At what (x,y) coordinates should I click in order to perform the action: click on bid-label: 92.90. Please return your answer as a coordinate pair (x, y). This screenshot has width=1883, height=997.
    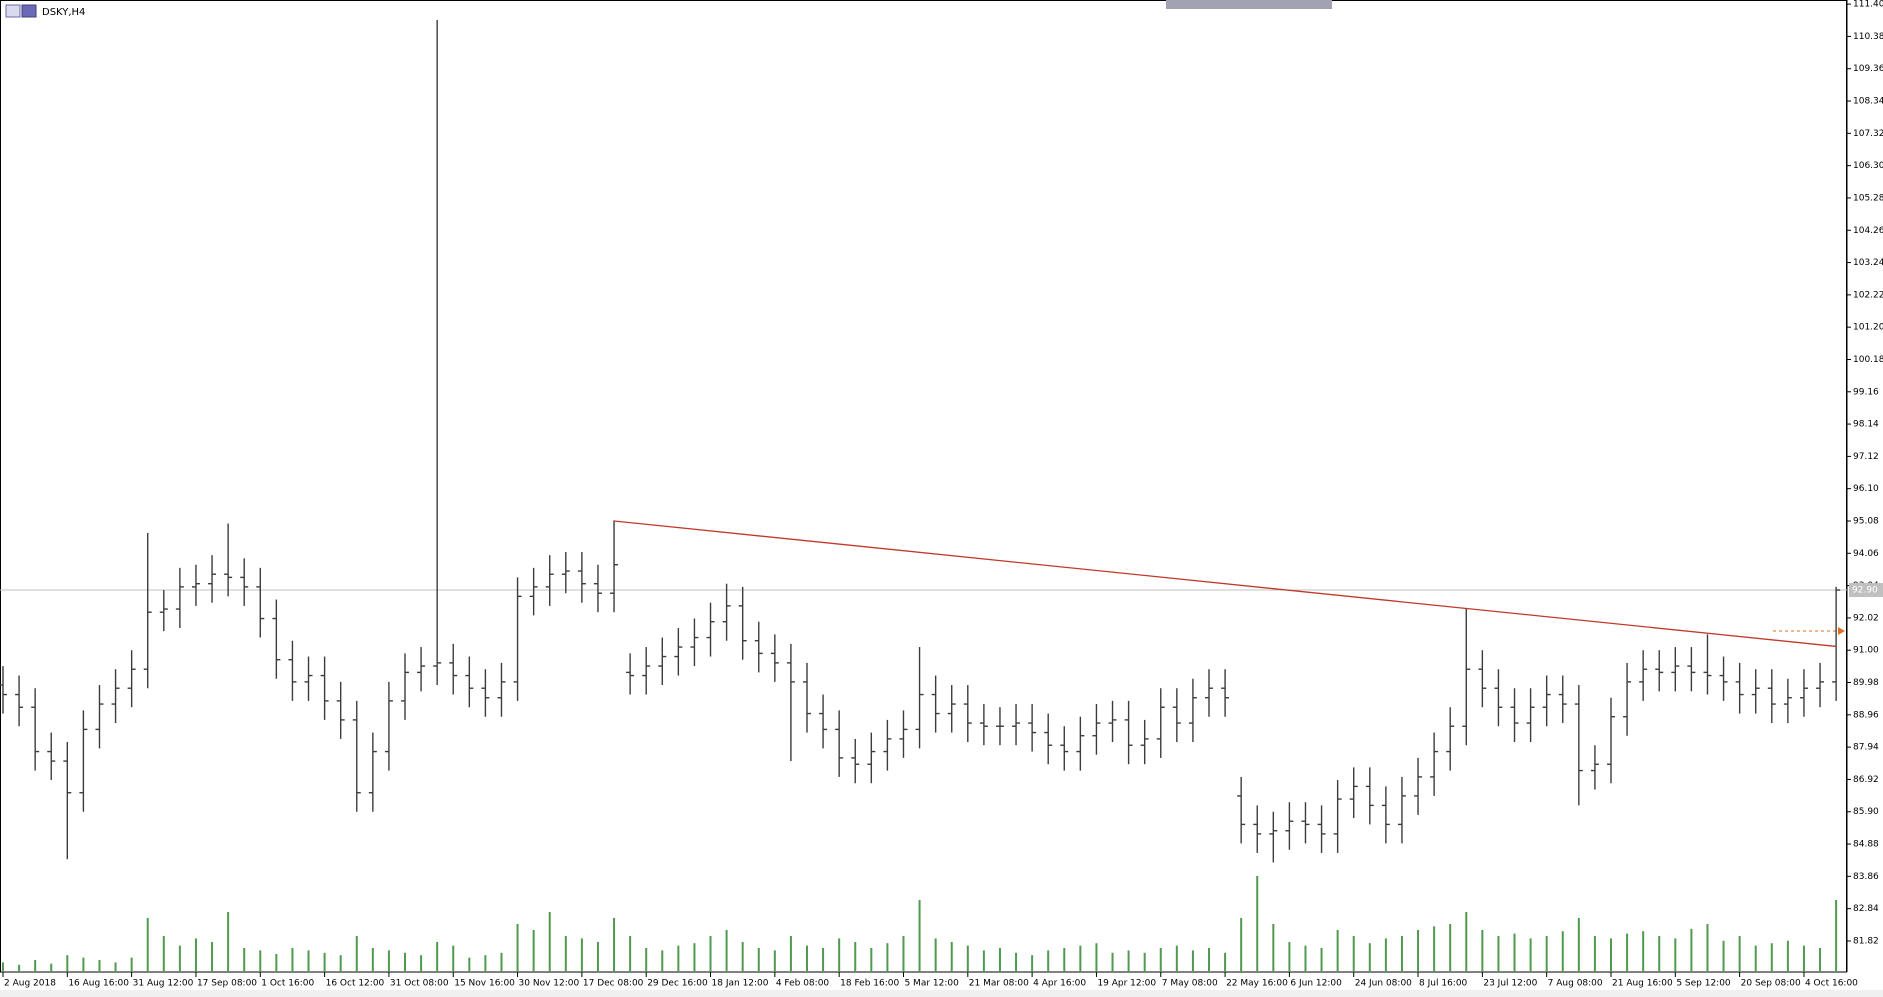
    Looking at the image, I should click on (1865, 591).